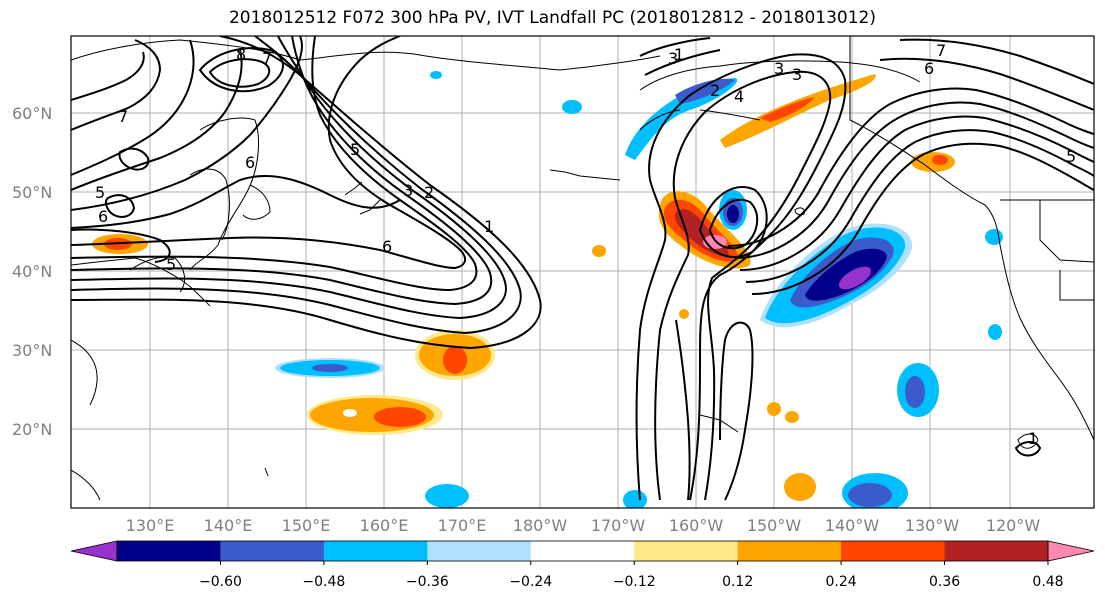 The width and height of the screenshot is (1105, 601). I want to click on contour-label: 4, so click(739, 96).